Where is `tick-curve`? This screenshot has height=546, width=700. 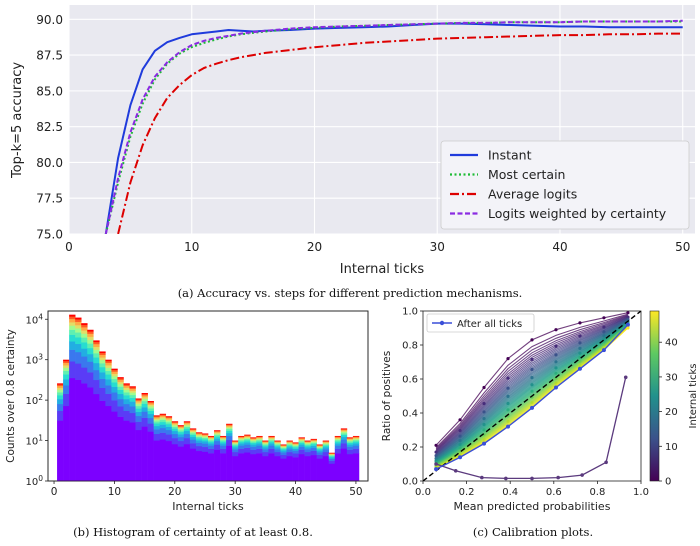
tick-curve is located at coordinates (532, 390).